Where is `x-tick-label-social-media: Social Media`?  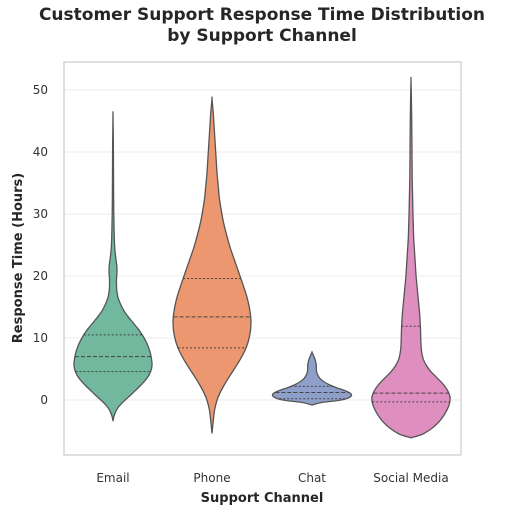 x-tick-label-social-media: Social Media is located at coordinates (410, 478).